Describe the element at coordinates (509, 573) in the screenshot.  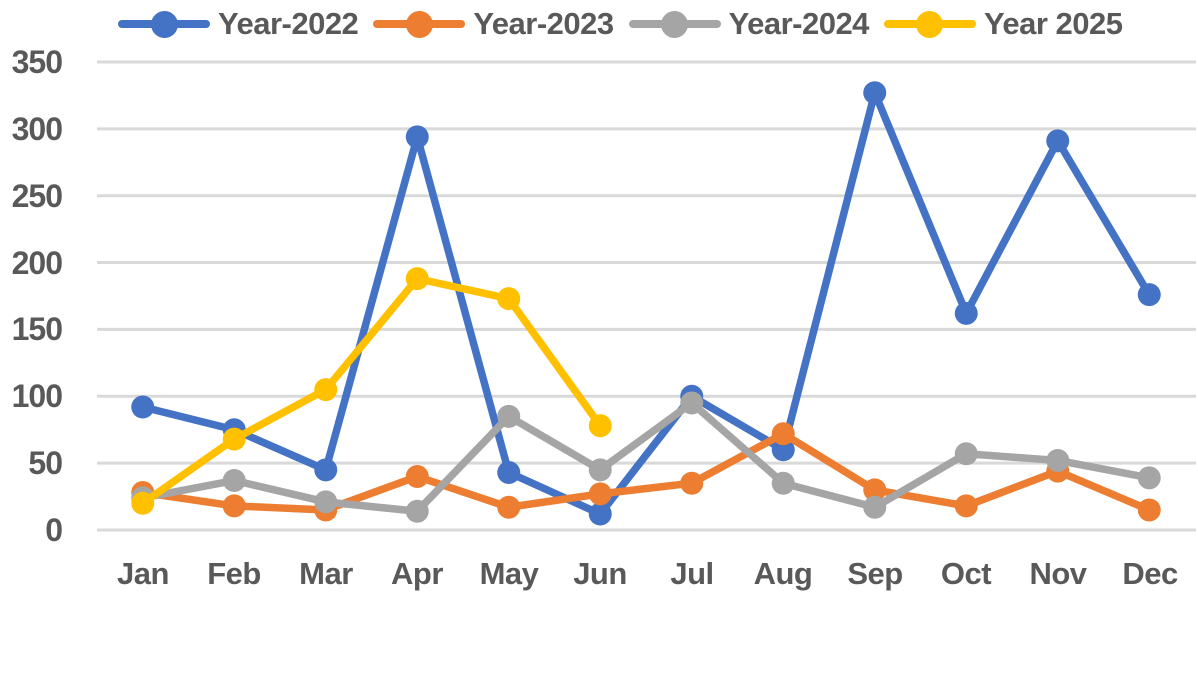
I see `x-axis-tick: May` at that location.